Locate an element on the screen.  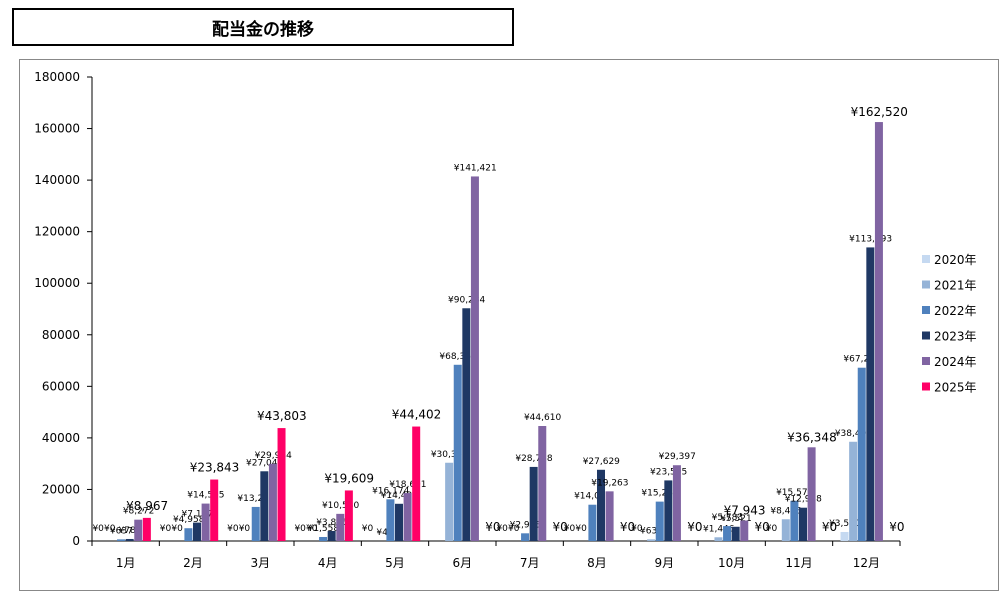
data-label: ¥68,360 is located at coordinates (457, 357).